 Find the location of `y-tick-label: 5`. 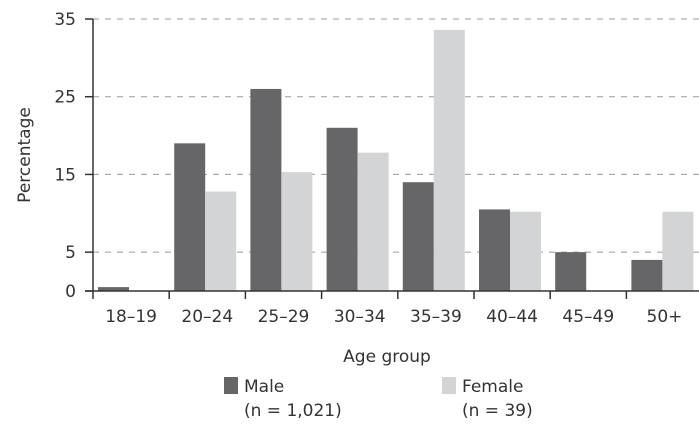

y-tick-label: 5 is located at coordinates (70, 253).